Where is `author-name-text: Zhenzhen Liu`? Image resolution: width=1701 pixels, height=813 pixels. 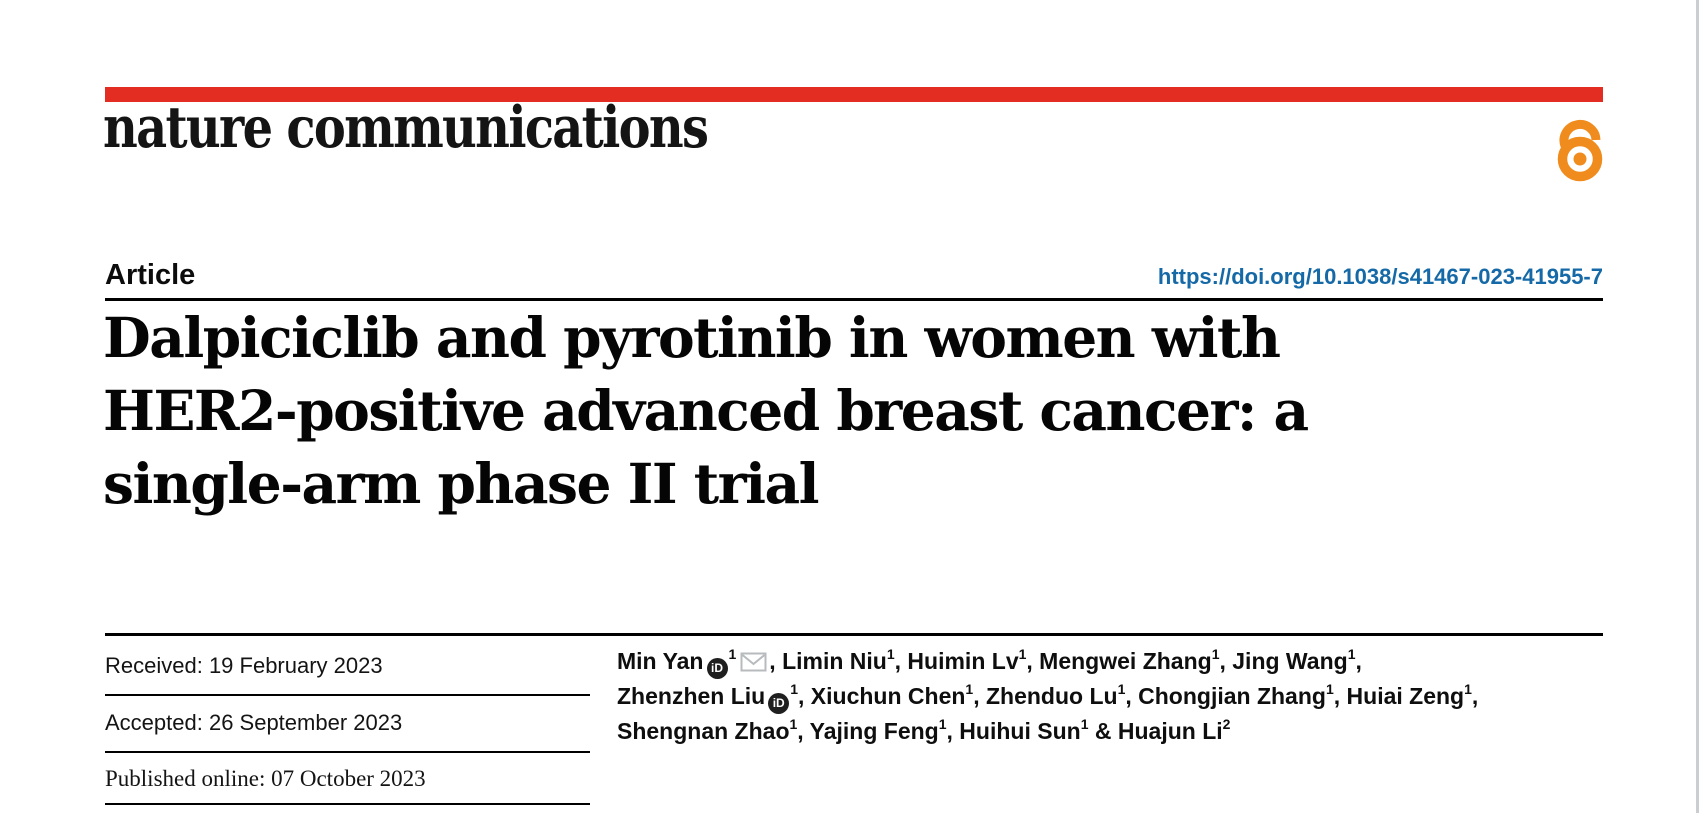
author-name-text: Zhenzhen Liu is located at coordinates (691, 696).